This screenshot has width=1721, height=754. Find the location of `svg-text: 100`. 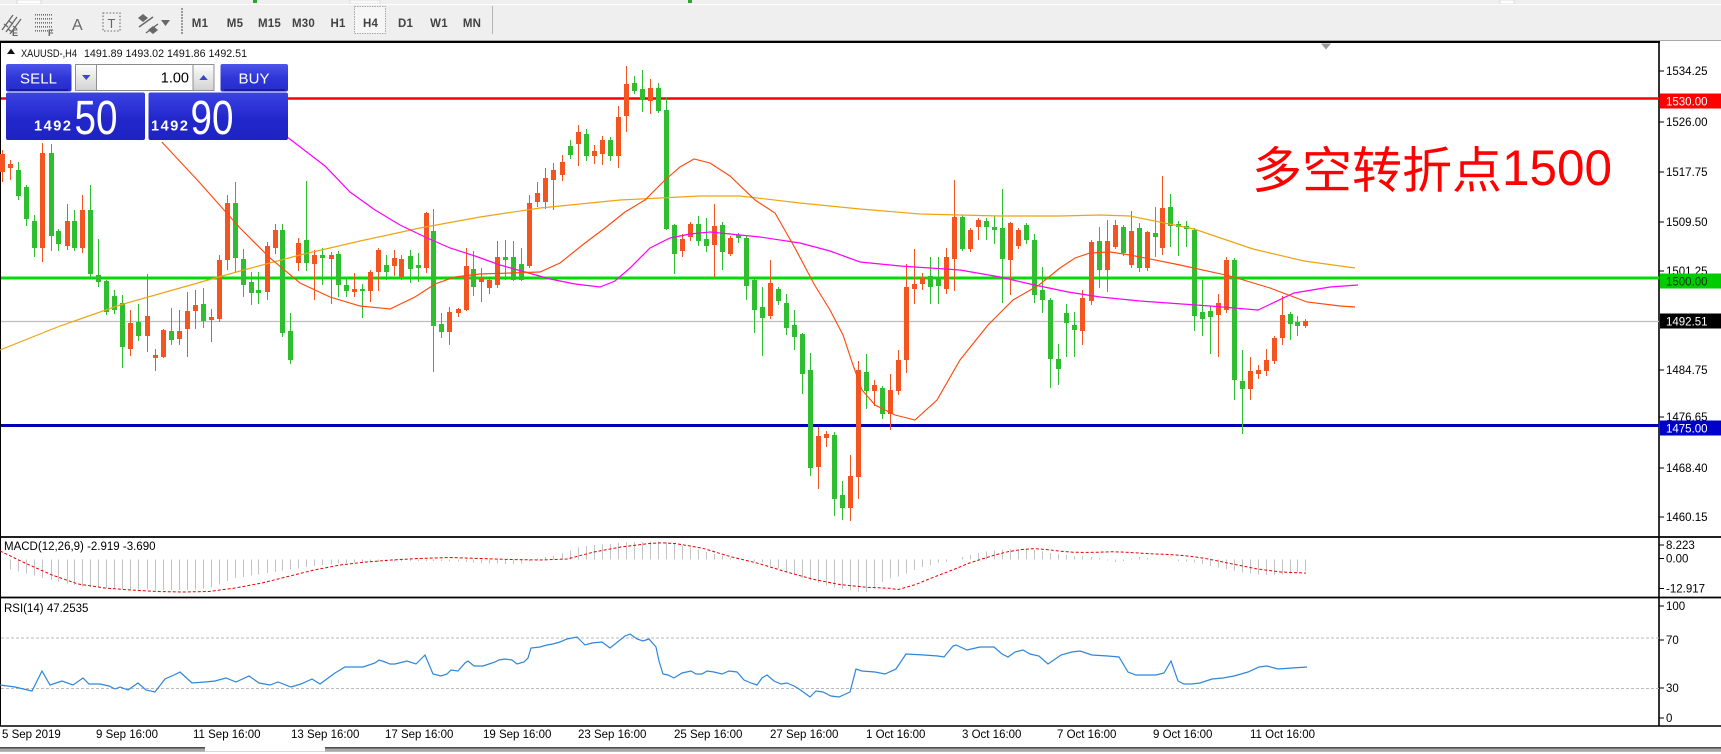

svg-text: 100 is located at coordinates (1675, 607).